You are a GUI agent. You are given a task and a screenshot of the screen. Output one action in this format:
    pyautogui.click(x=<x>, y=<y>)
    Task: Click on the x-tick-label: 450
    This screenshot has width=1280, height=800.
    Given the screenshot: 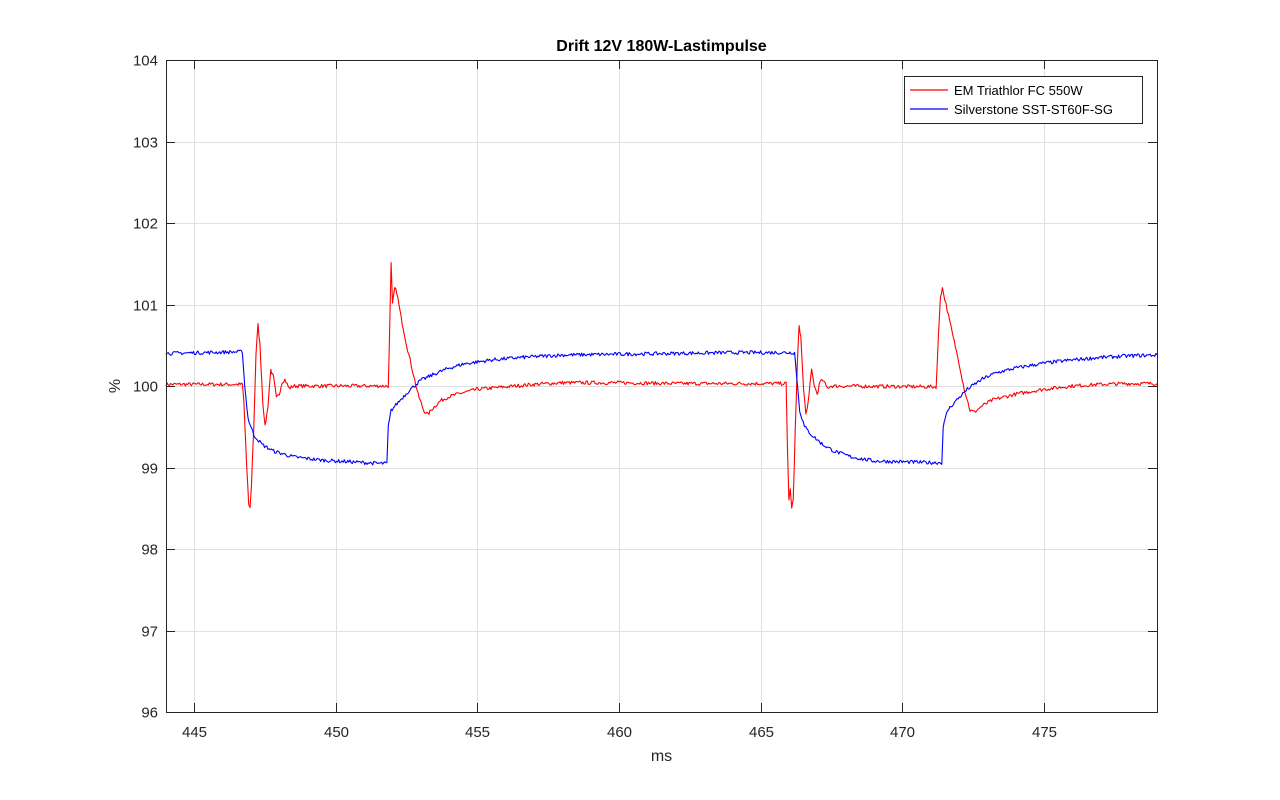 What is the action you would take?
    pyautogui.click(x=336, y=732)
    